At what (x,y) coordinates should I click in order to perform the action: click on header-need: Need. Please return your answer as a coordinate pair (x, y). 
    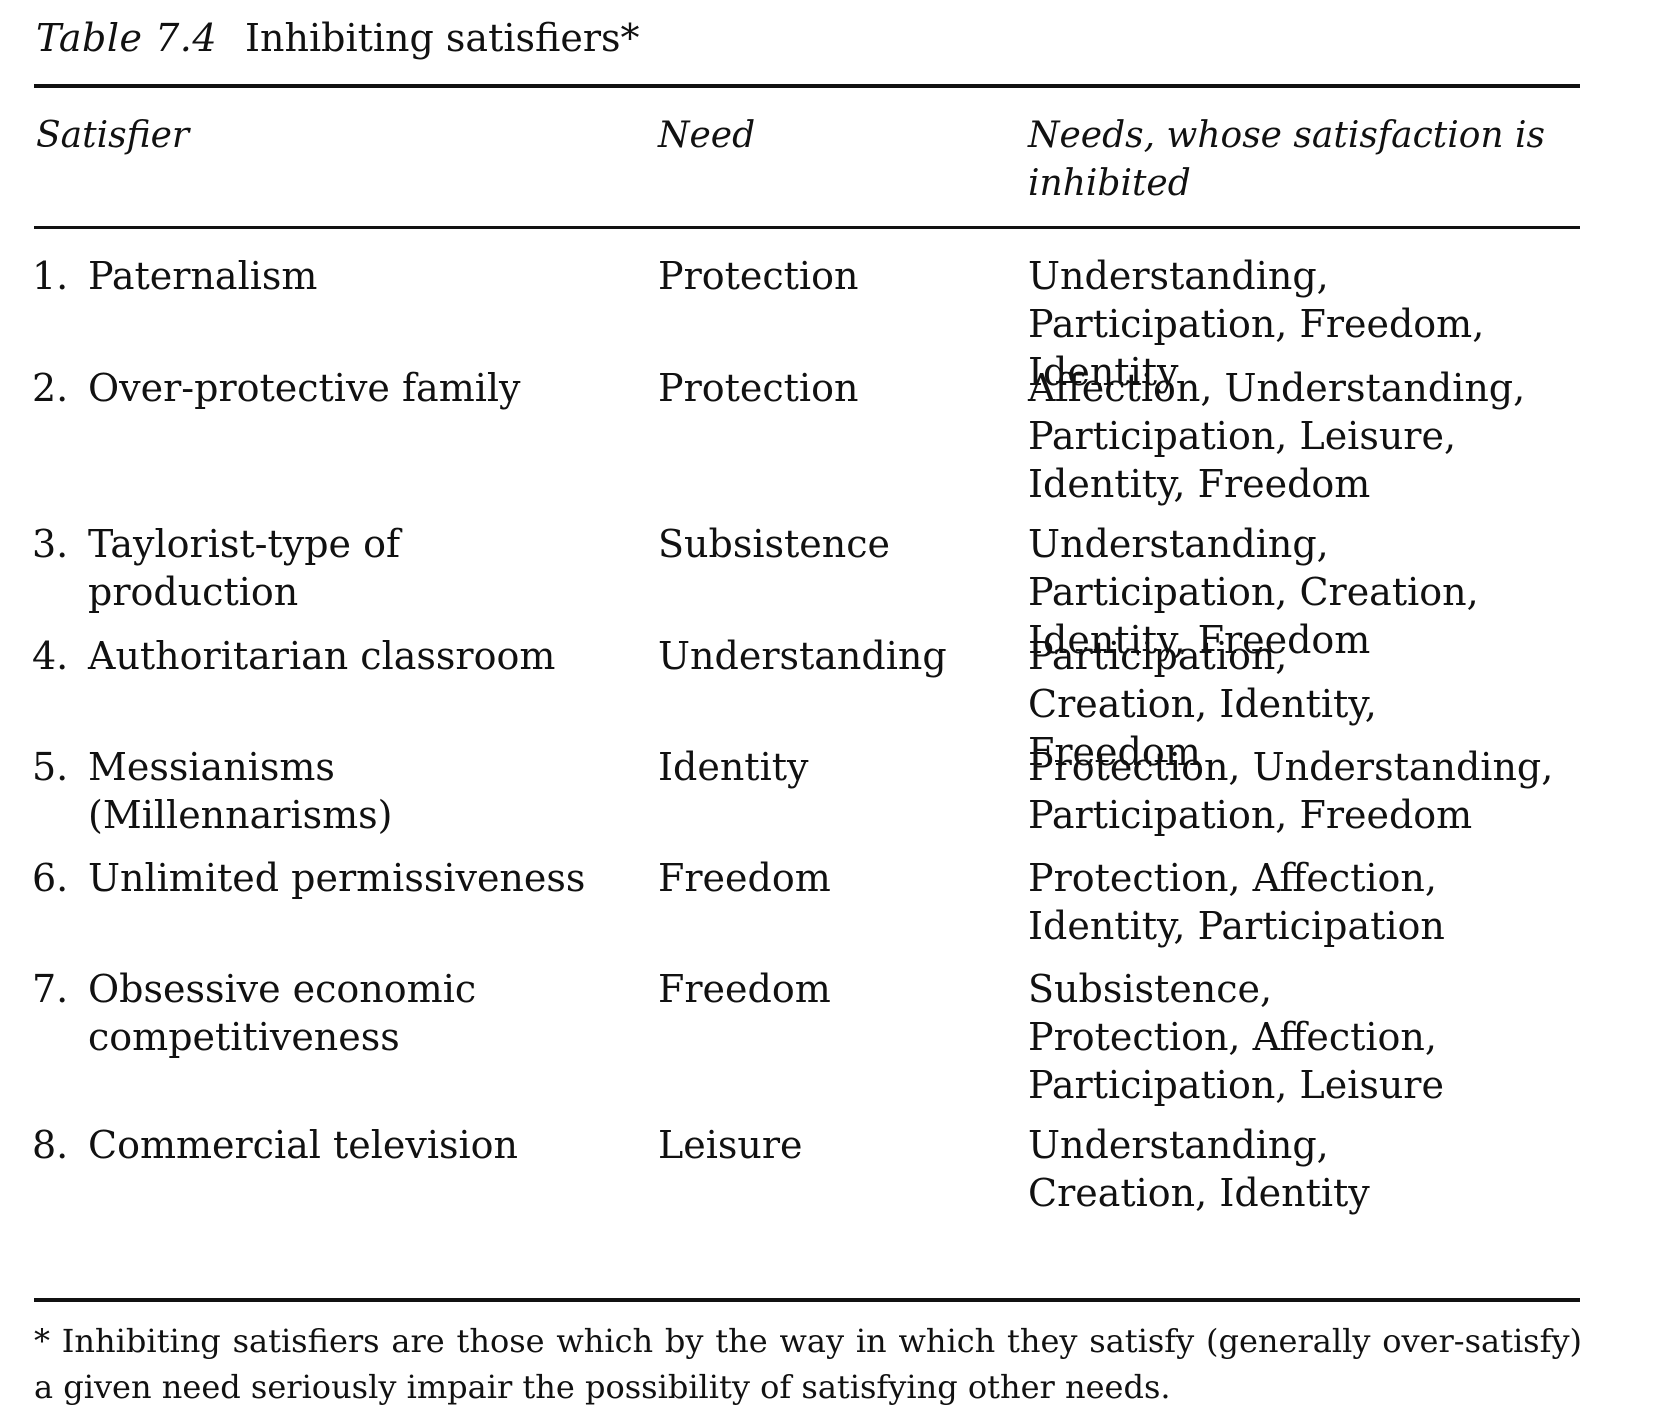
    Looking at the image, I should click on (707, 135).